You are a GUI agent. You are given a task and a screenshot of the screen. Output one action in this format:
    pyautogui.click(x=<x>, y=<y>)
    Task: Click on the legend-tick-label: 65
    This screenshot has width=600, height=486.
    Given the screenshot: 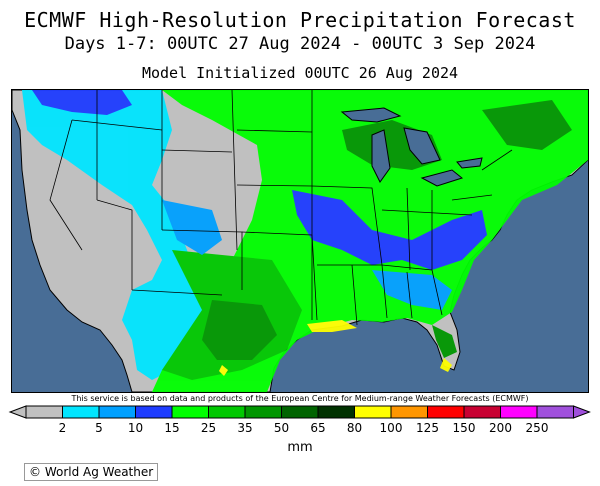 What is the action you would take?
    pyautogui.click(x=317, y=428)
    